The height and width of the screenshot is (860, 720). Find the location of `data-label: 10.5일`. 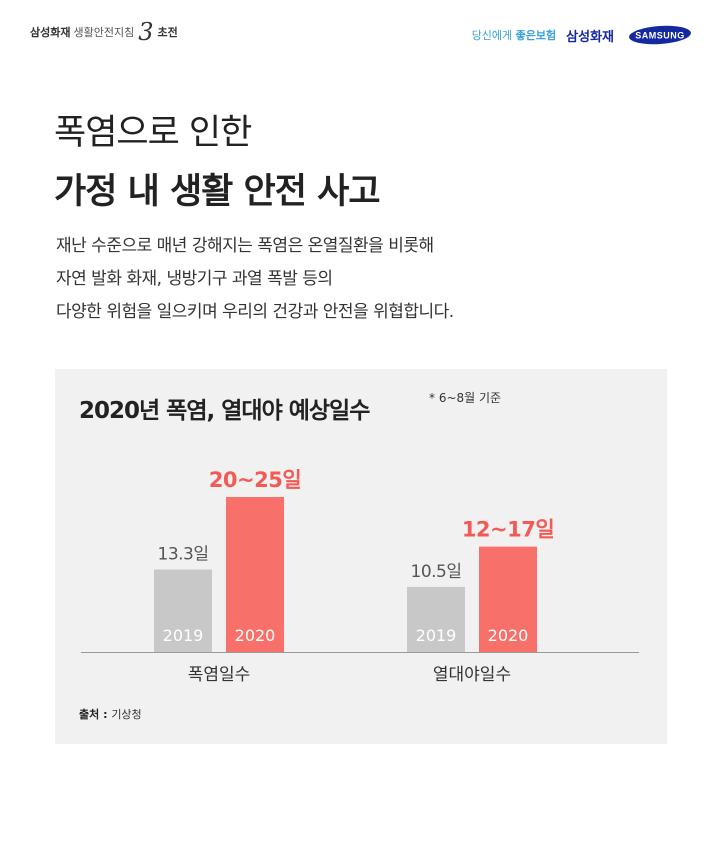

data-label: 10.5일 is located at coordinates (436, 572).